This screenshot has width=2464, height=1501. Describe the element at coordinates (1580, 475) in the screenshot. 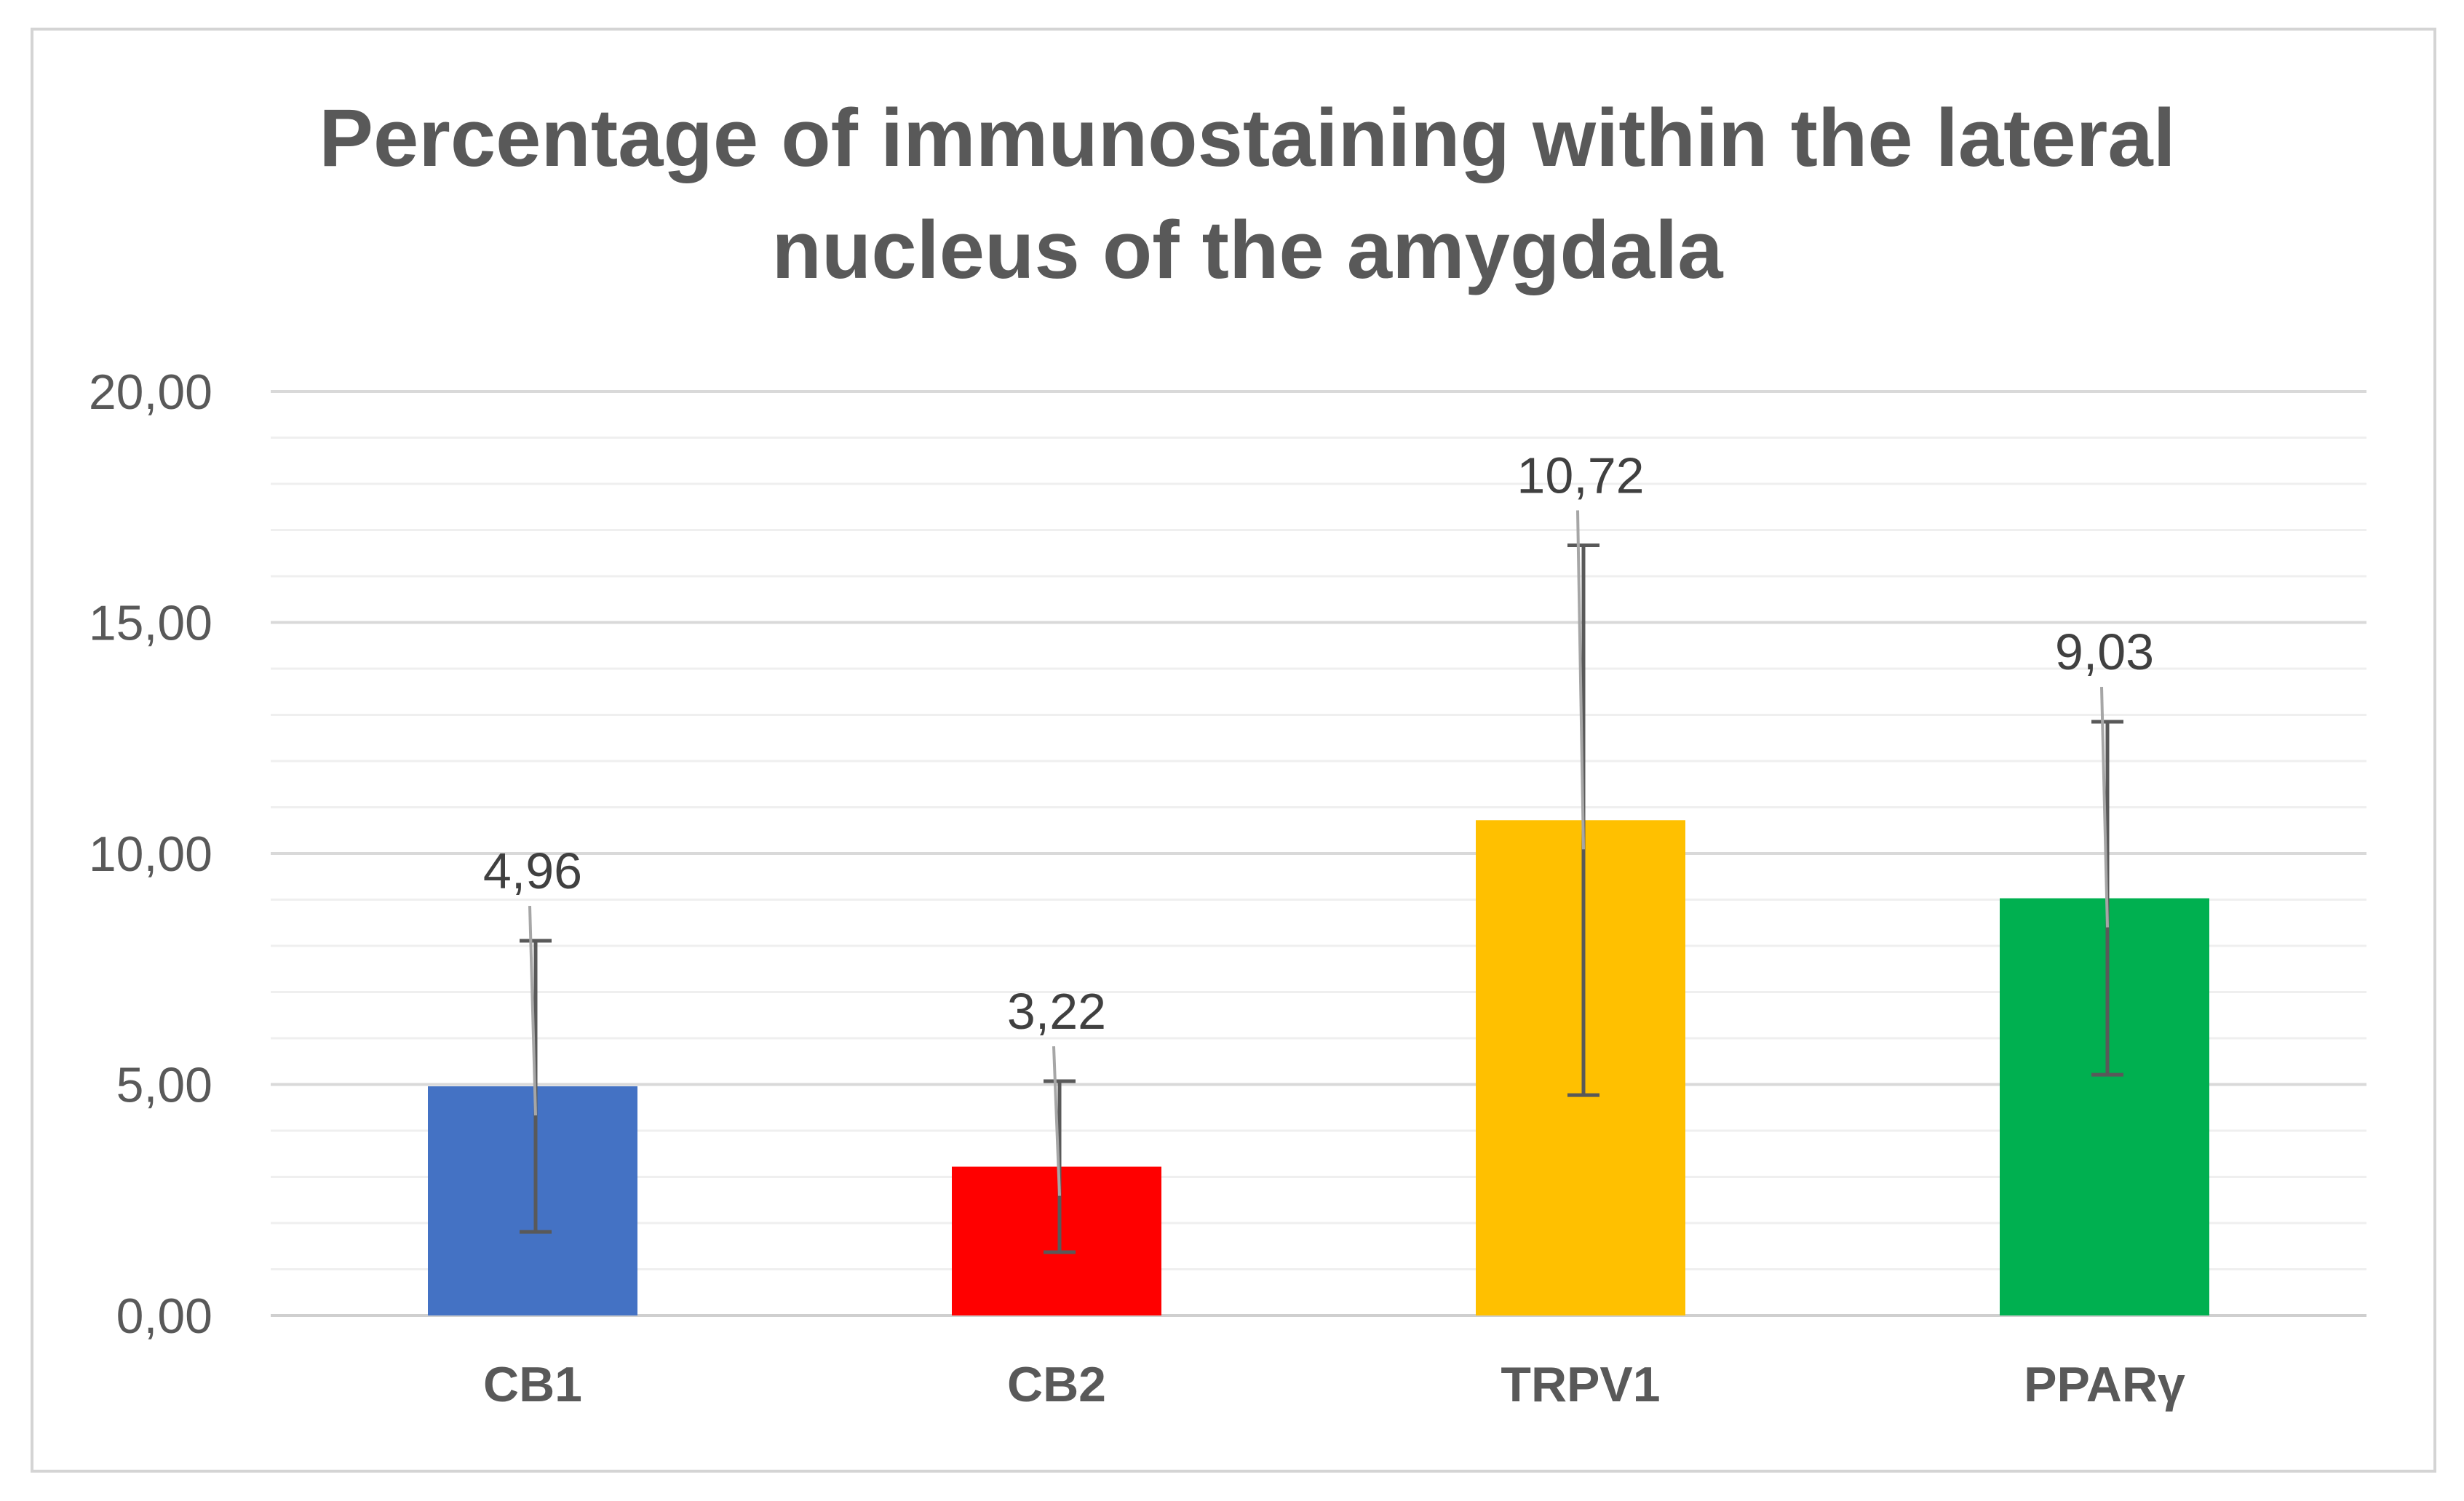

I see `data-label: 10,72` at that location.